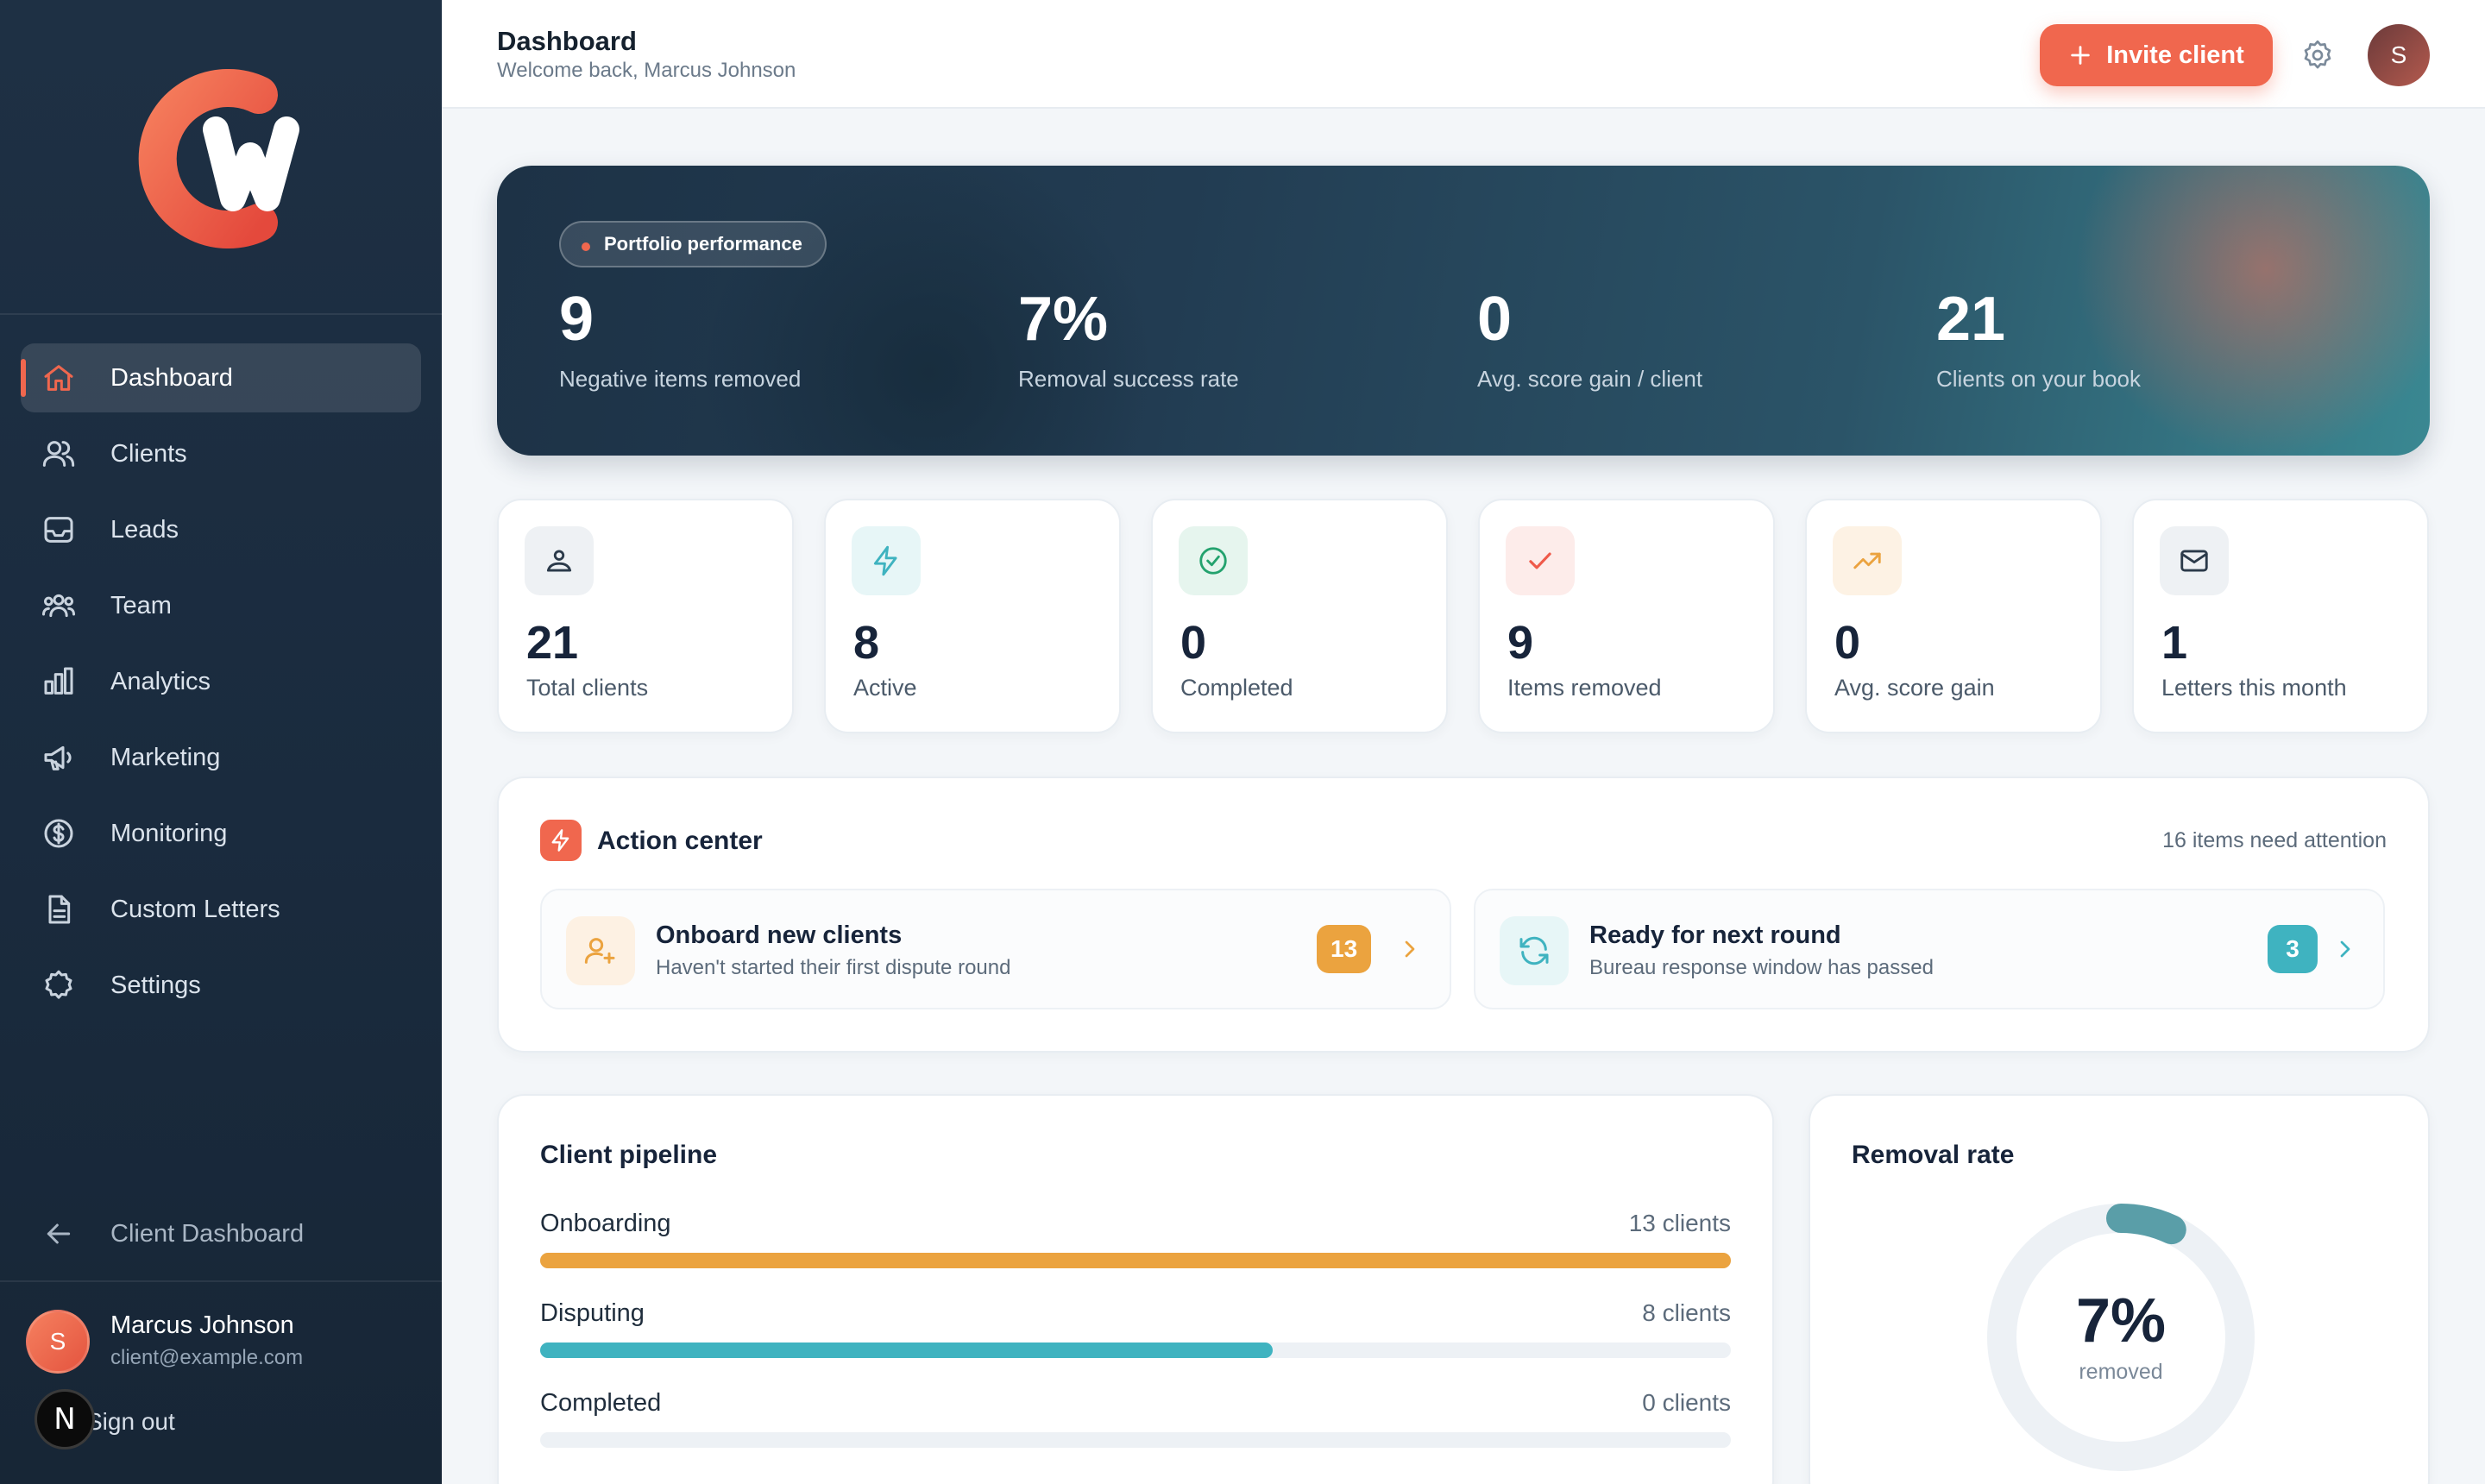 This screenshot has height=1484, width=2485. What do you see at coordinates (59, 1234) in the screenshot?
I see `arrow-left-icon` at bounding box center [59, 1234].